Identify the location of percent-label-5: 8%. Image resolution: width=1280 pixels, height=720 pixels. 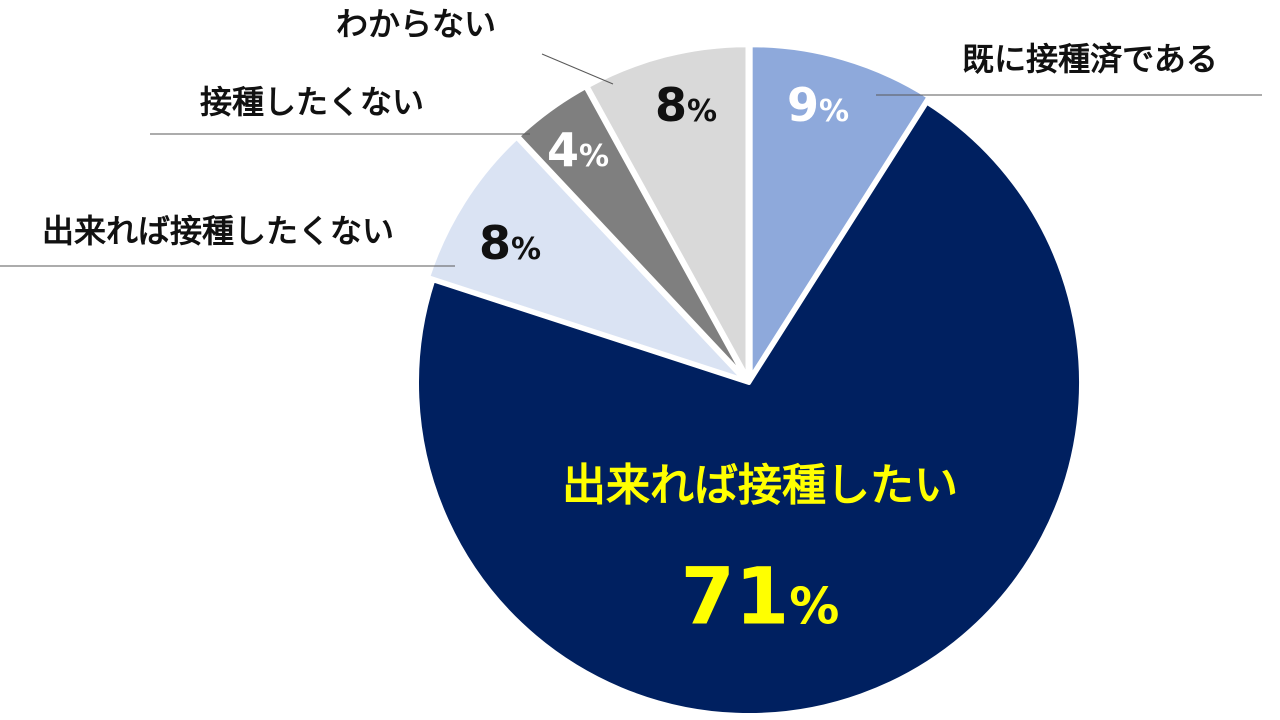
(686, 105).